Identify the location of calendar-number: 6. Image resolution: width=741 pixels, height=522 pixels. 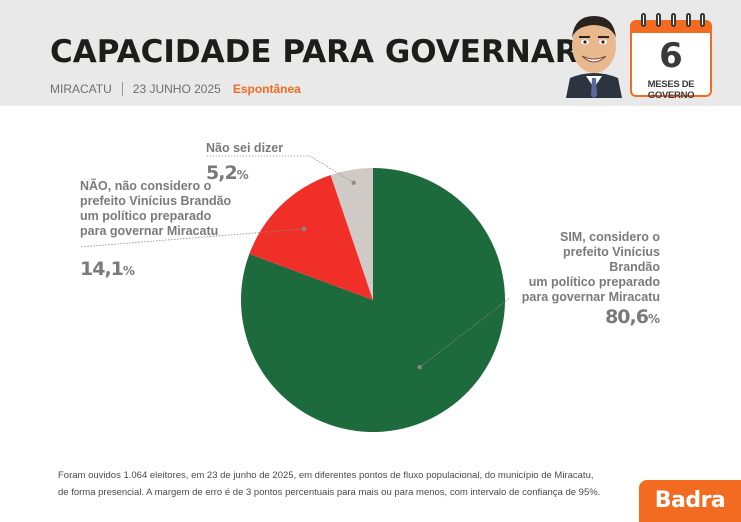
(671, 56).